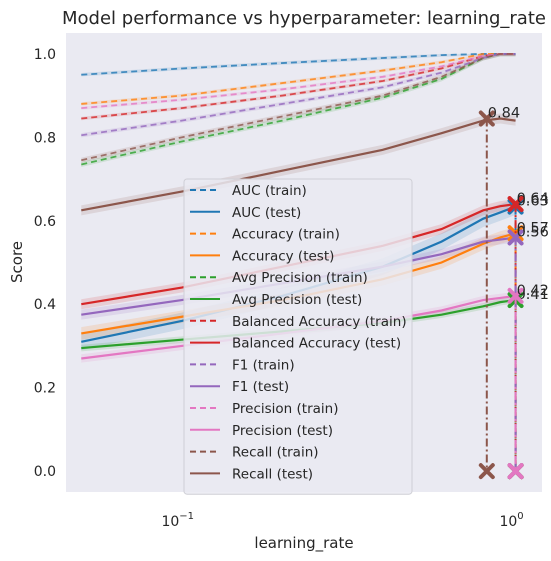  Describe the element at coordinates (285, 409) in the screenshot. I see `legend-label: Precision (train)` at that location.